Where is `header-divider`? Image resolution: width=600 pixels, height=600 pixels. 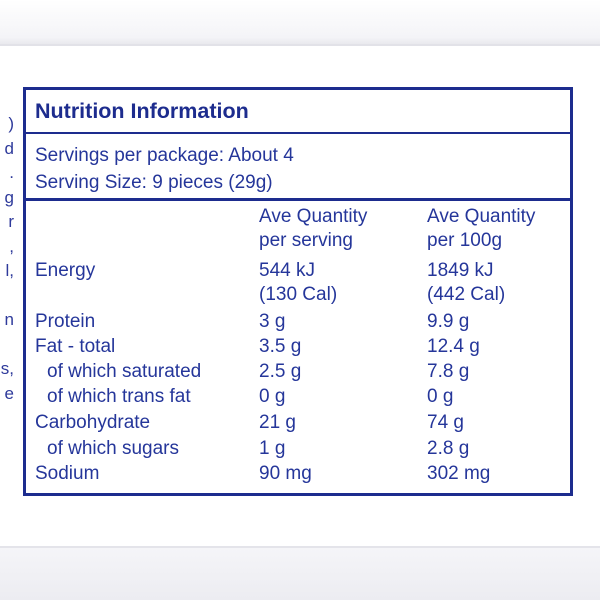
header-divider is located at coordinates (298, 199).